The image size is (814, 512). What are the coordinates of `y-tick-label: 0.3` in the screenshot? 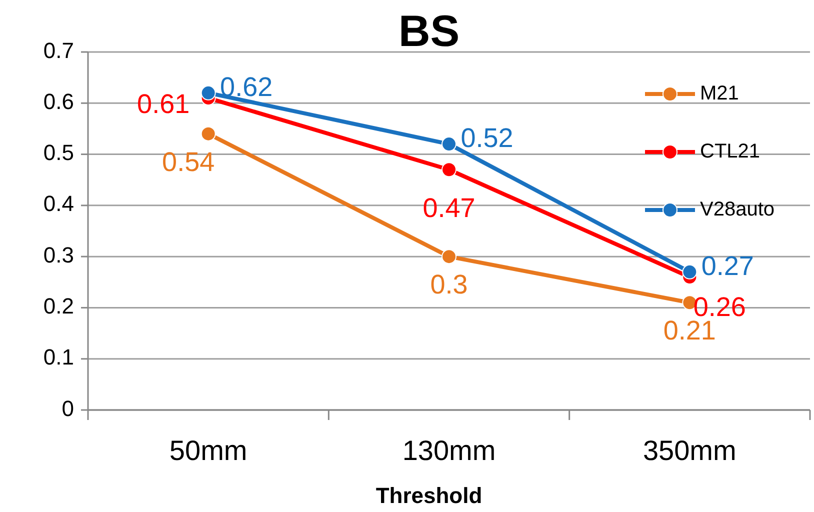 It's located at (58, 255).